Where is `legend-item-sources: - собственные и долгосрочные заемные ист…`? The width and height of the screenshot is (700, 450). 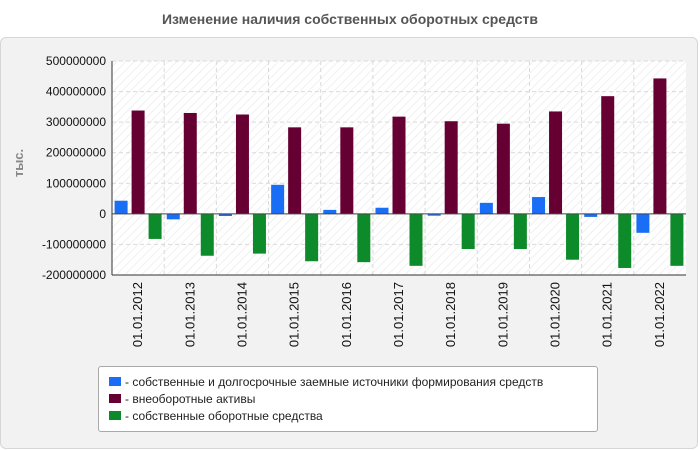 legend-item-sources: - собственные и долгосрочные заемные ист… is located at coordinates (349, 381).